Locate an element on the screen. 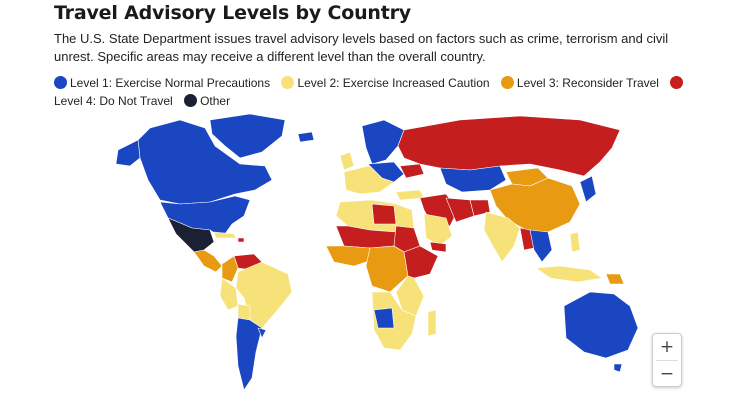 The height and width of the screenshot is (400, 730). legend-swatch-other is located at coordinates (191, 100).